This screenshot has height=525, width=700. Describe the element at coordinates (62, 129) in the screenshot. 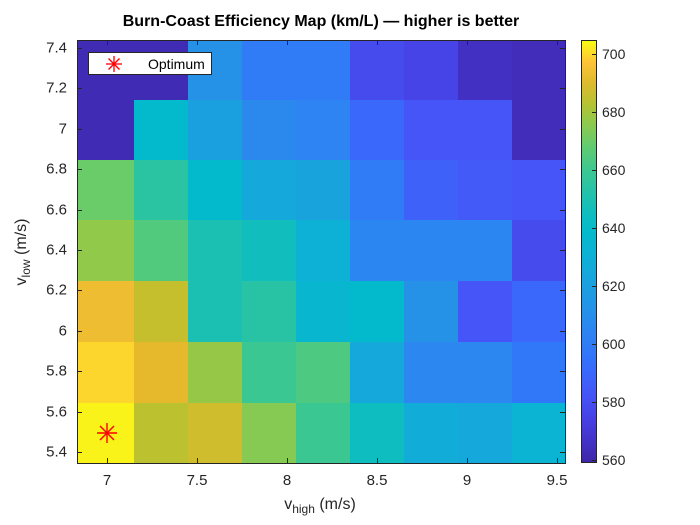

I see `y-tick-label: 7` at that location.